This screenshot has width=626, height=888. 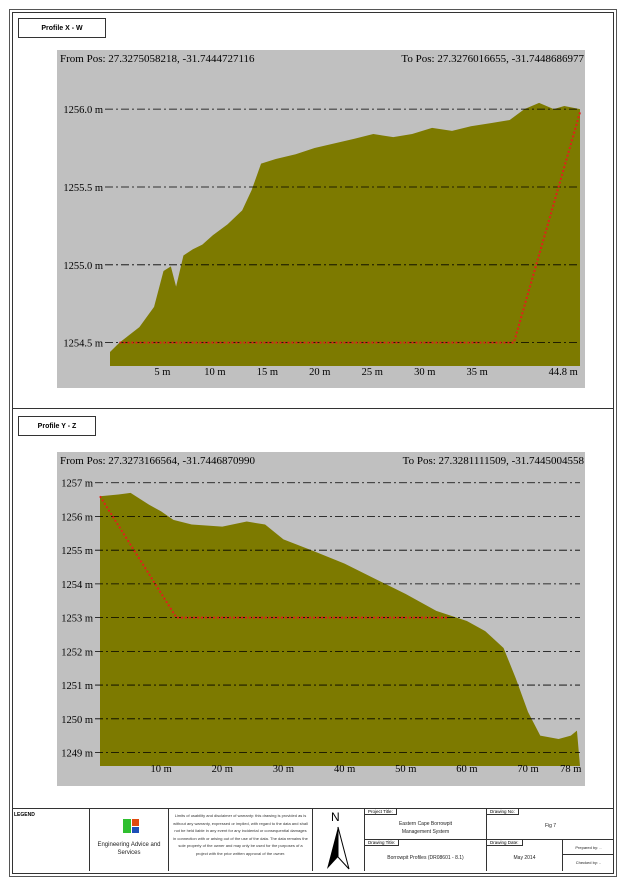 I want to click on design-level-line, so click(x=274, y=557).